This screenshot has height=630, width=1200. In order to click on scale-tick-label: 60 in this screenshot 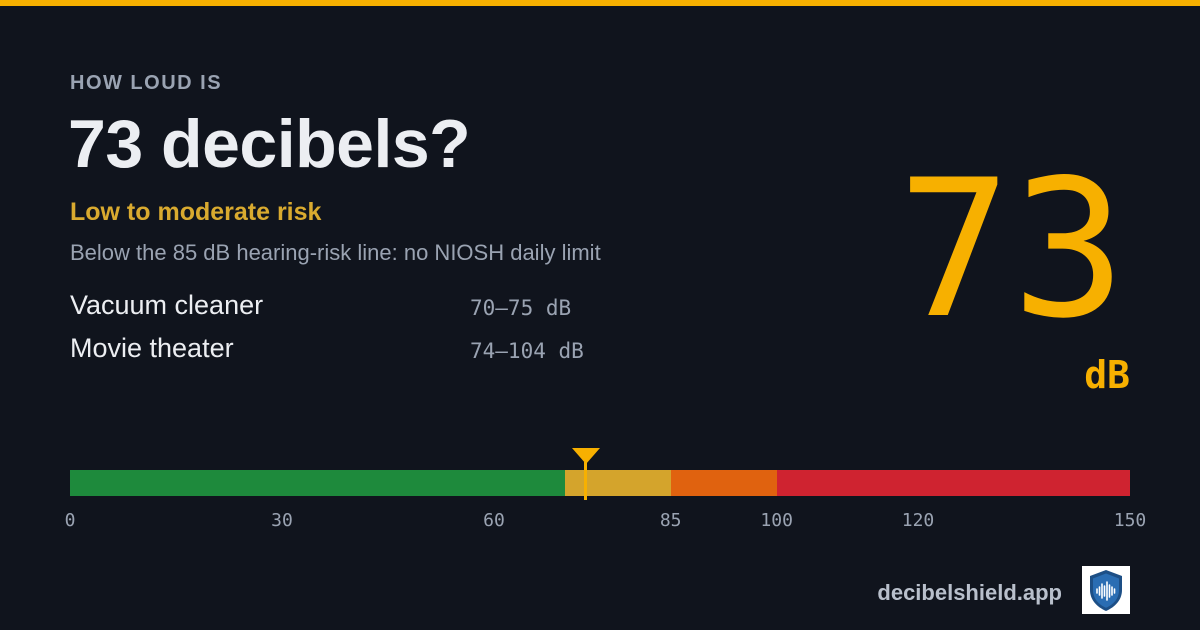, I will do `click(494, 520)`.